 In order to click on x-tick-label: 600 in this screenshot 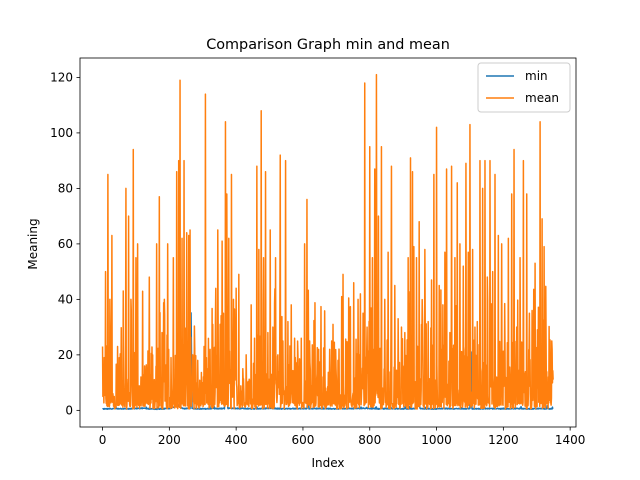, I will do `click(302, 440)`.